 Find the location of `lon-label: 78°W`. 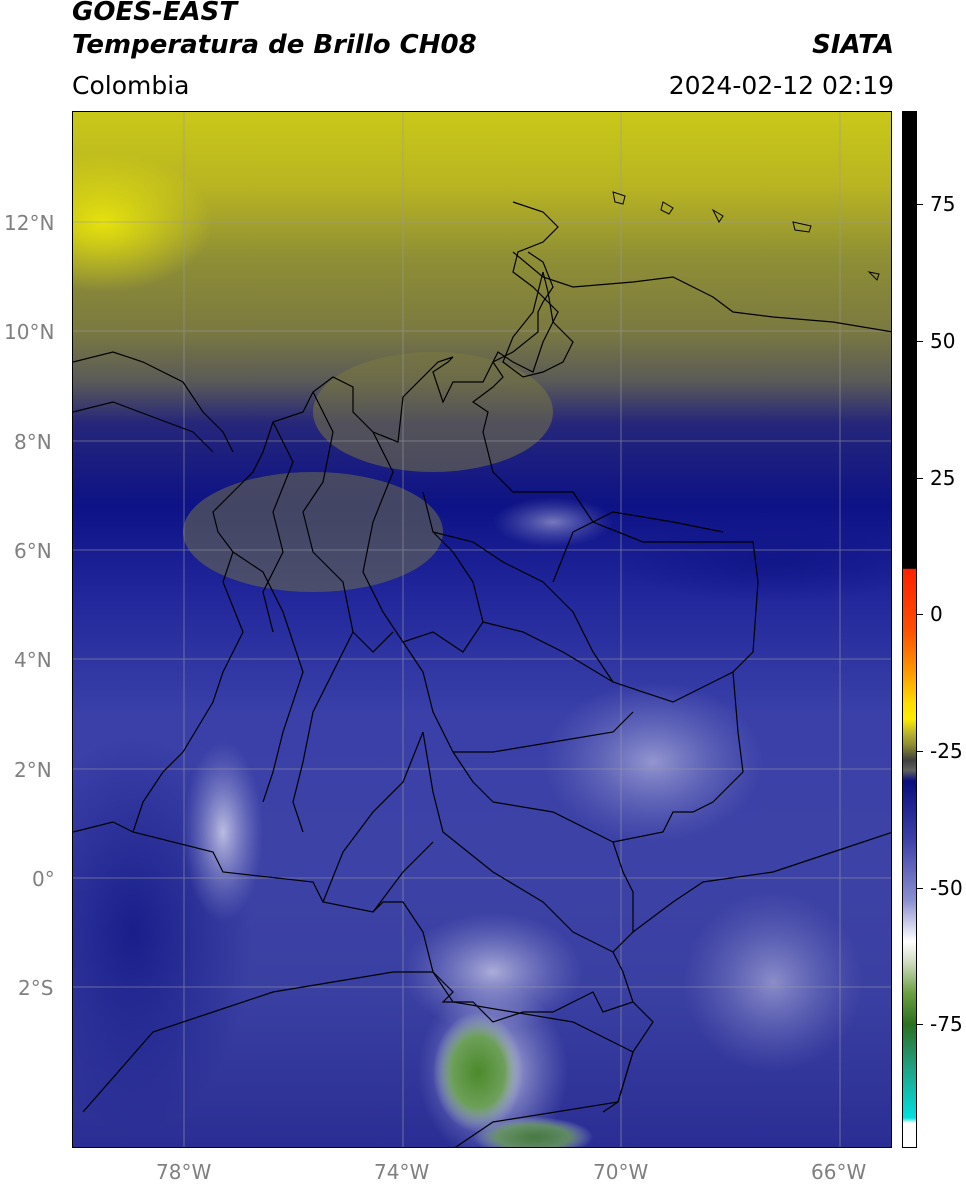

lon-label: 78°W is located at coordinates (184, 1172).